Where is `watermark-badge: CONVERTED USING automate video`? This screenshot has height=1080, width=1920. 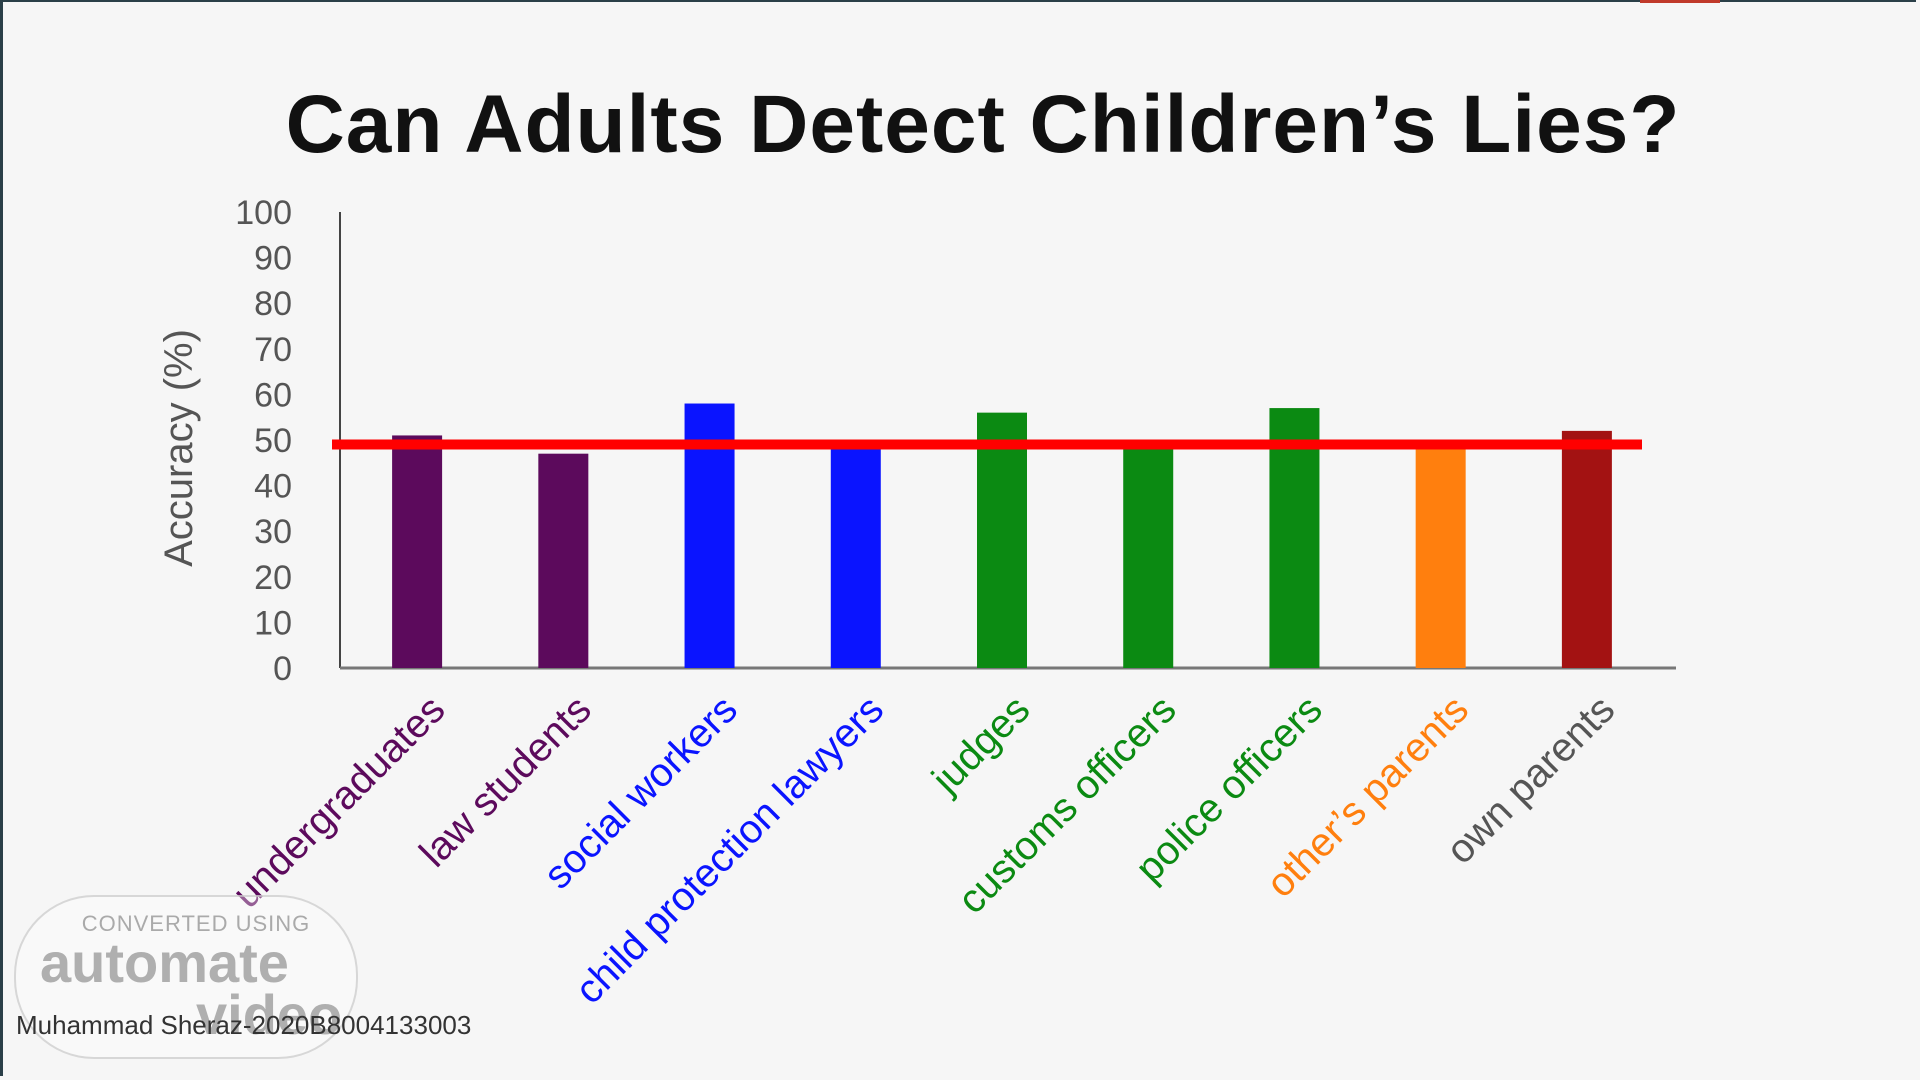
watermark-badge: CONVERTED USING automate video is located at coordinates (186, 977).